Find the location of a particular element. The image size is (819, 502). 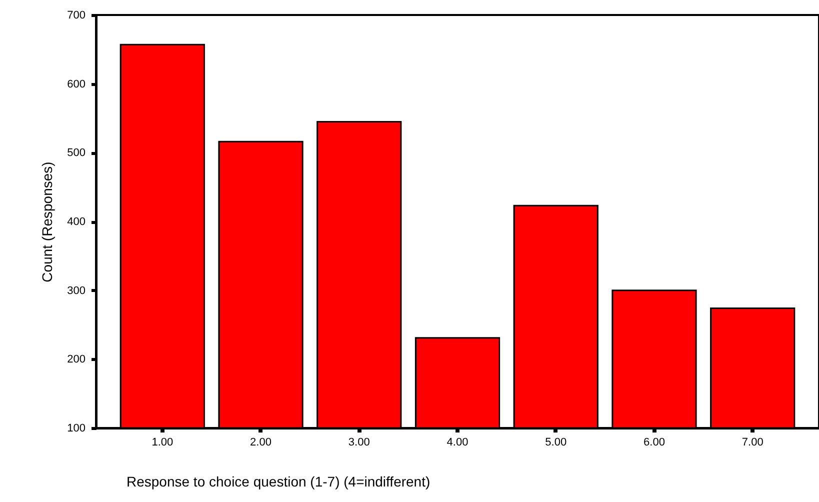

y-tick-label: 700 is located at coordinates (76, 16).